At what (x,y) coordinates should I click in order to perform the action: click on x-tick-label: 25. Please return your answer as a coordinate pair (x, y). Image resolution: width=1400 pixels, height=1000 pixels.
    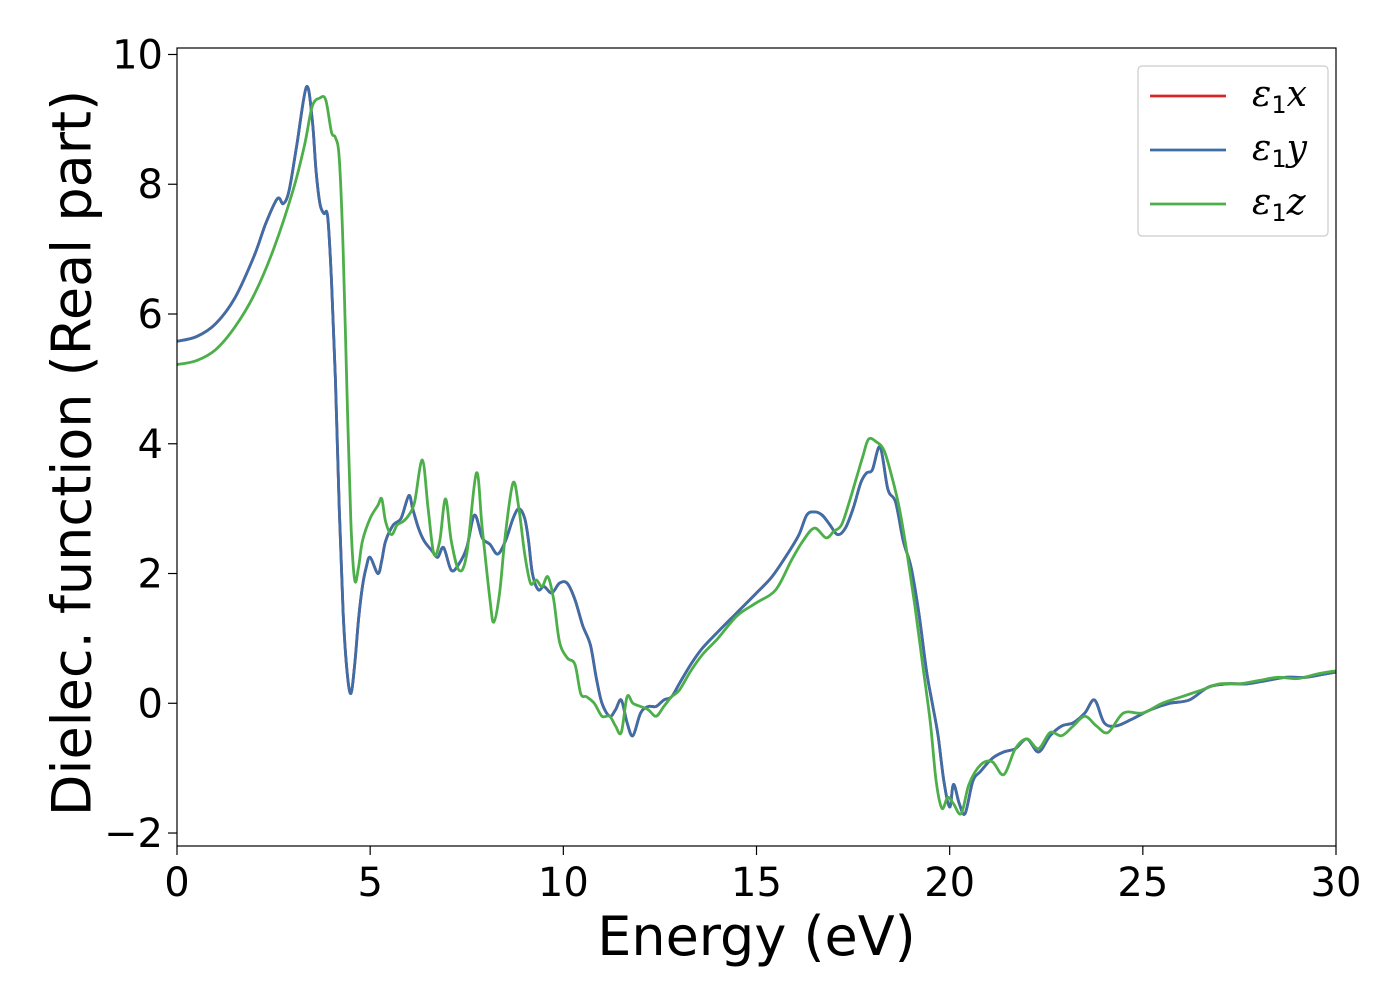
    Looking at the image, I should click on (1142, 883).